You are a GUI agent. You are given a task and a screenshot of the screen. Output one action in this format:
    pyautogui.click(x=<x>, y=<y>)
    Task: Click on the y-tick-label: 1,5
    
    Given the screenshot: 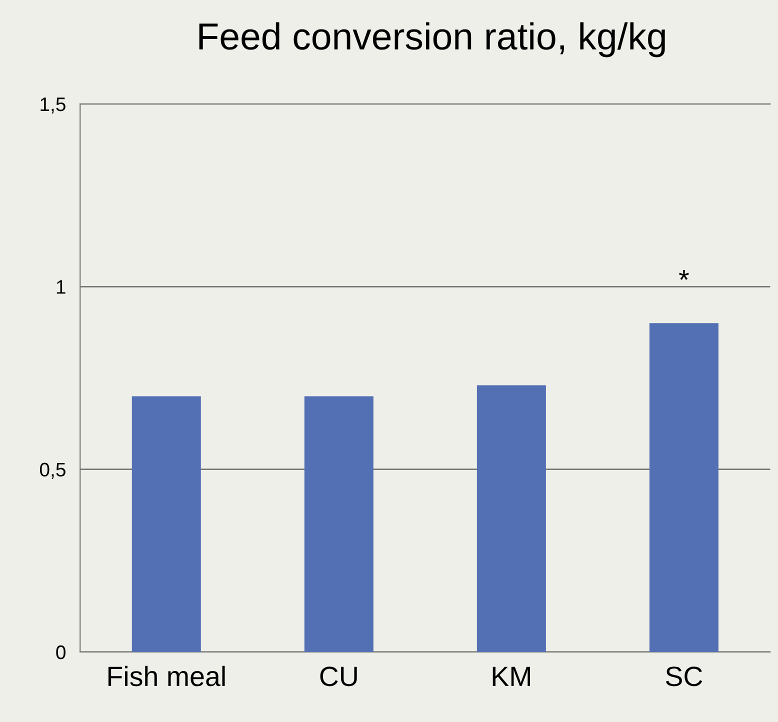 What is the action you would take?
    pyautogui.click(x=53, y=106)
    